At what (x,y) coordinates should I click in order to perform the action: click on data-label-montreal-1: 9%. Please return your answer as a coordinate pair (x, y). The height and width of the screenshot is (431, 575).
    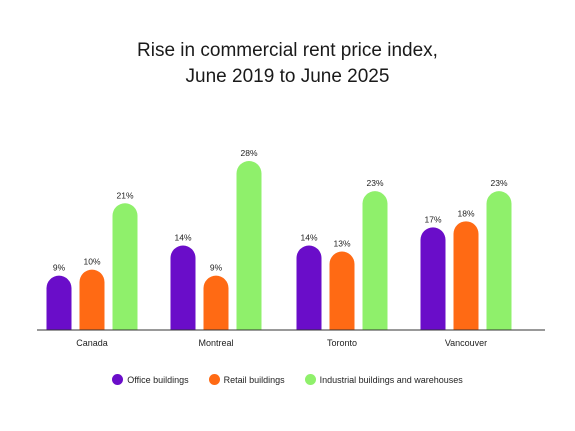
    Looking at the image, I should click on (216, 268).